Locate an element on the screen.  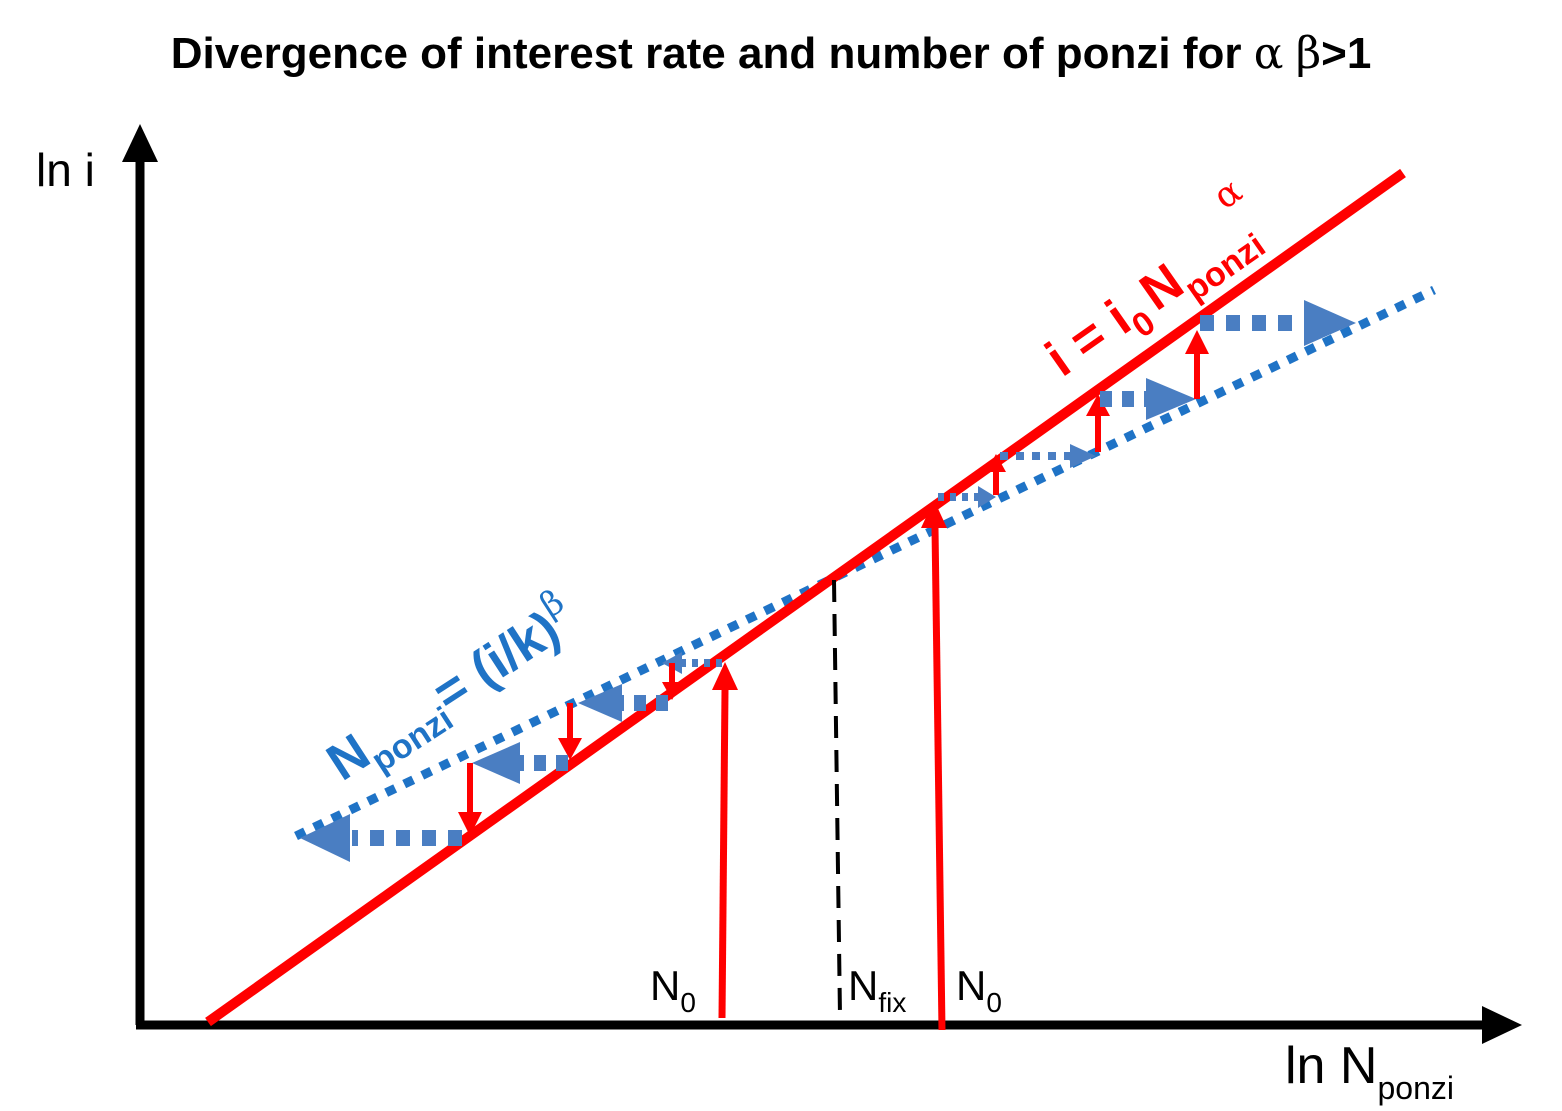
title-beta: β is located at coordinates (1308, 53).